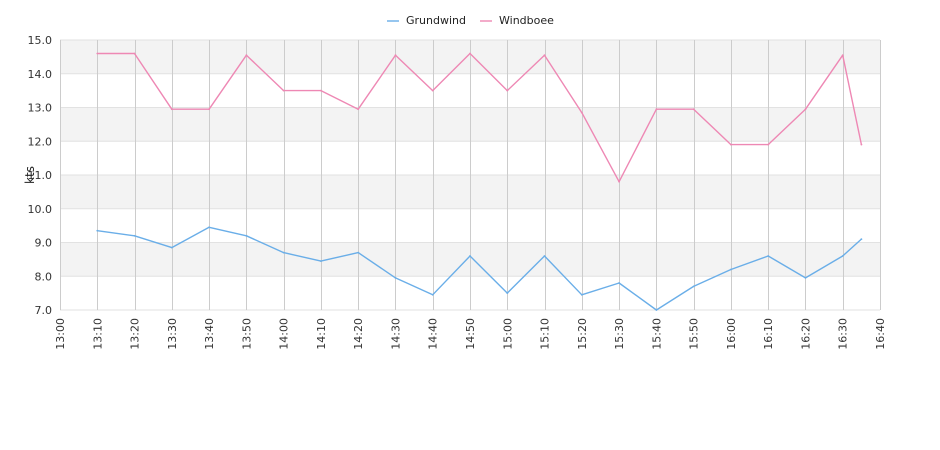 The height and width of the screenshot is (450, 940). What do you see at coordinates (246, 334) in the screenshot?
I see `x-tick-label: 13:50` at bounding box center [246, 334].